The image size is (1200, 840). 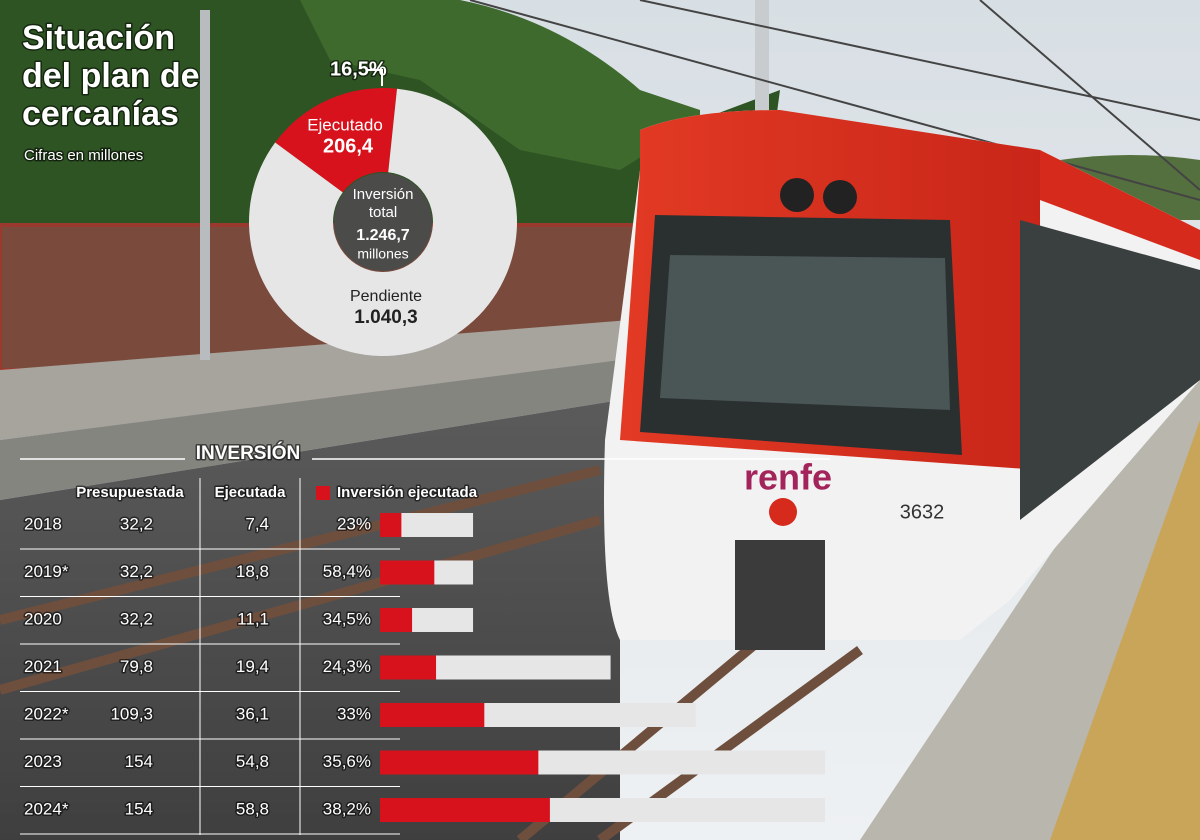 What do you see at coordinates (347, 761) in the screenshot?
I see `percent-value: 35,6%` at bounding box center [347, 761].